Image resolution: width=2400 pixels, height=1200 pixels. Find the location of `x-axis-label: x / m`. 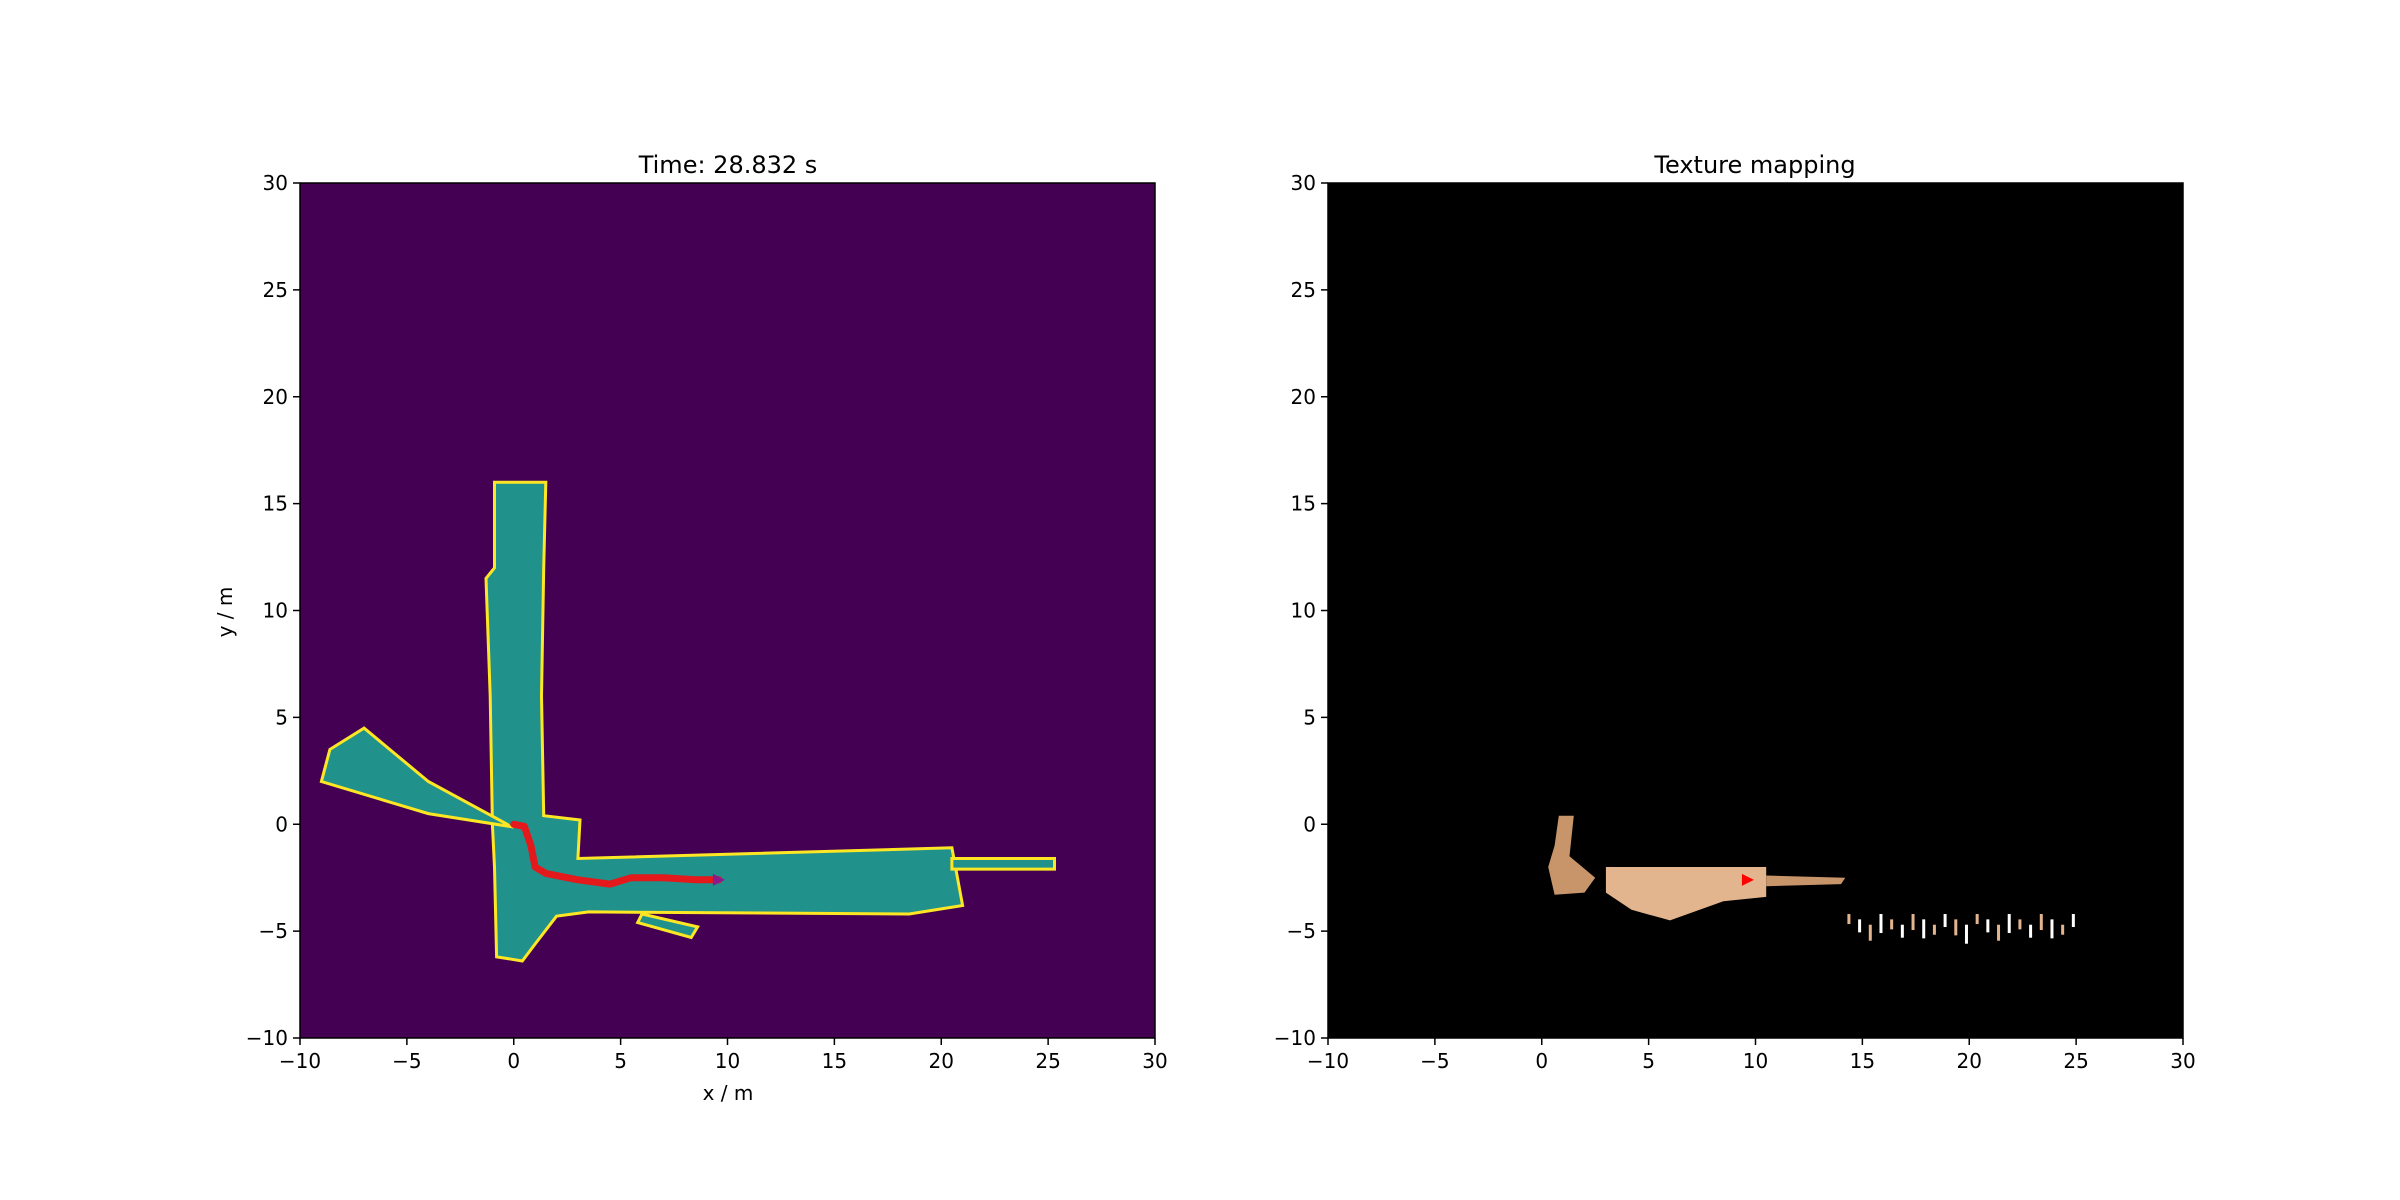

x-axis-label: x / m is located at coordinates (728, 1093).